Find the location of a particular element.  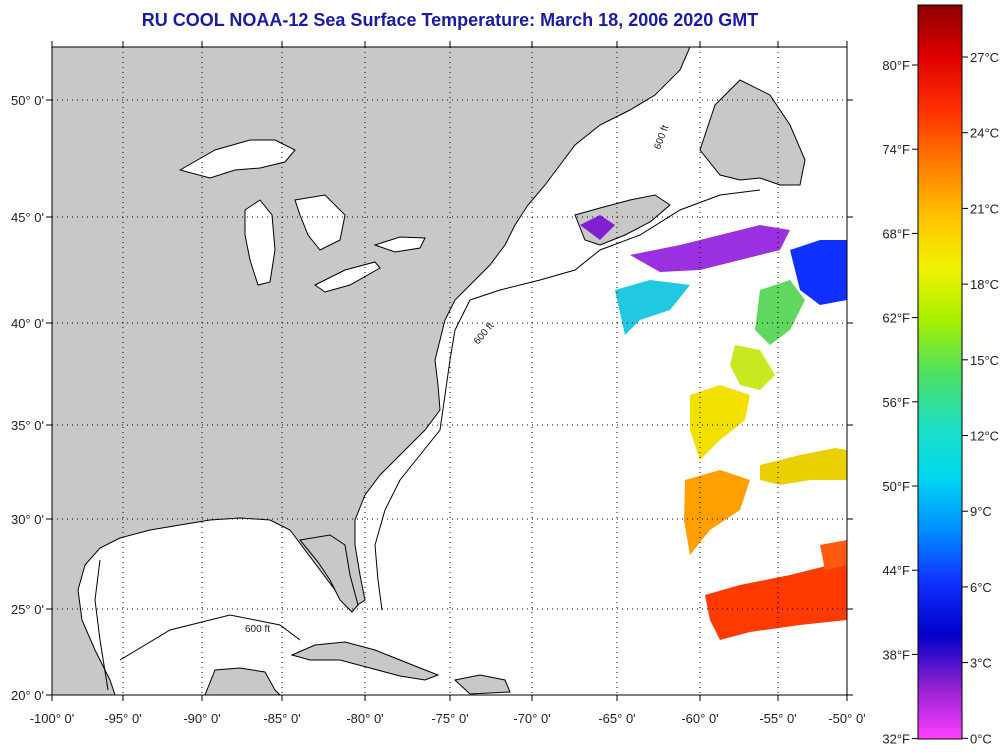

celsius-label: 12°C is located at coordinates (984, 436).